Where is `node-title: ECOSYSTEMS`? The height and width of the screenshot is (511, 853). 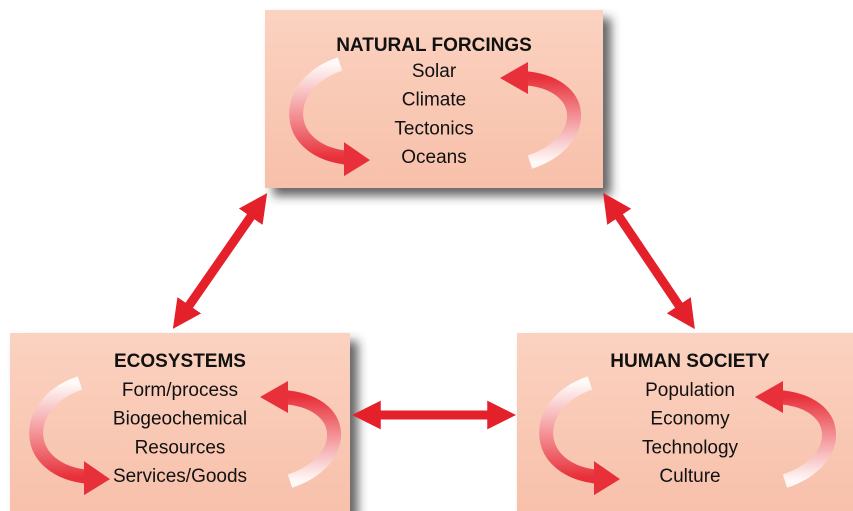
node-title: ECOSYSTEMS is located at coordinates (180, 361).